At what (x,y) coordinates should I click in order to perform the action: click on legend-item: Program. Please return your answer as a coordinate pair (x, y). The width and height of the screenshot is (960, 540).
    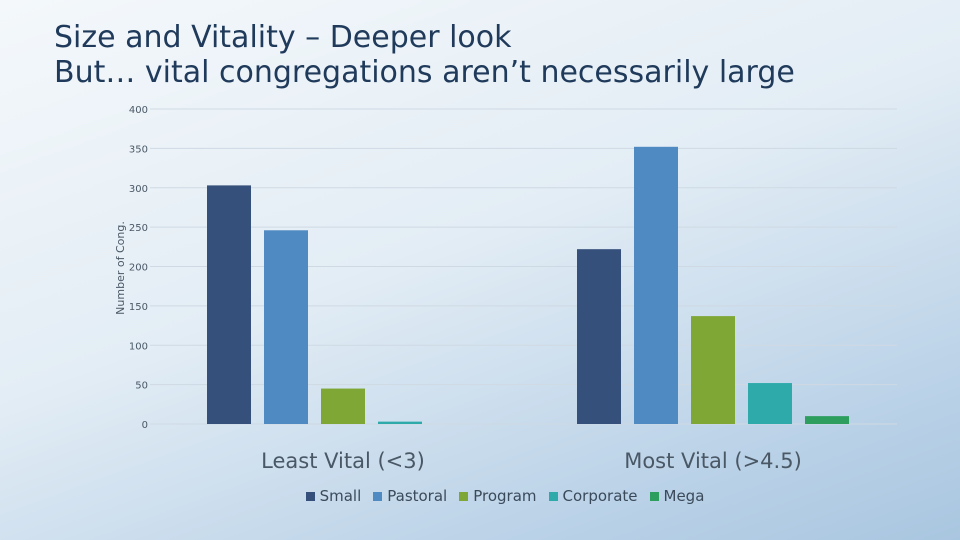
    Looking at the image, I should click on (498, 496).